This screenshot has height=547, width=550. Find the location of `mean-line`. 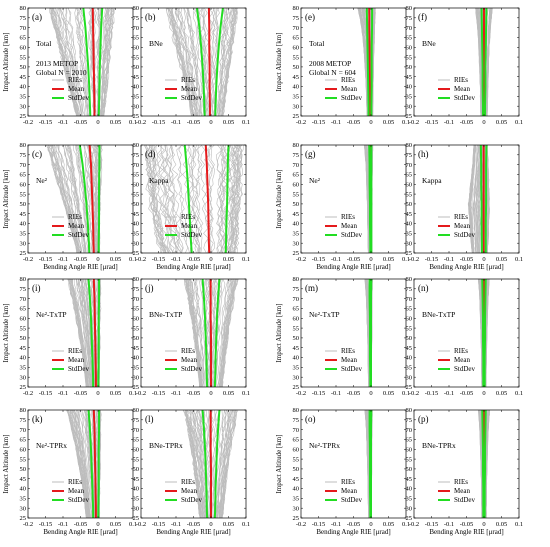

mean-line is located at coordinates (91, 199).